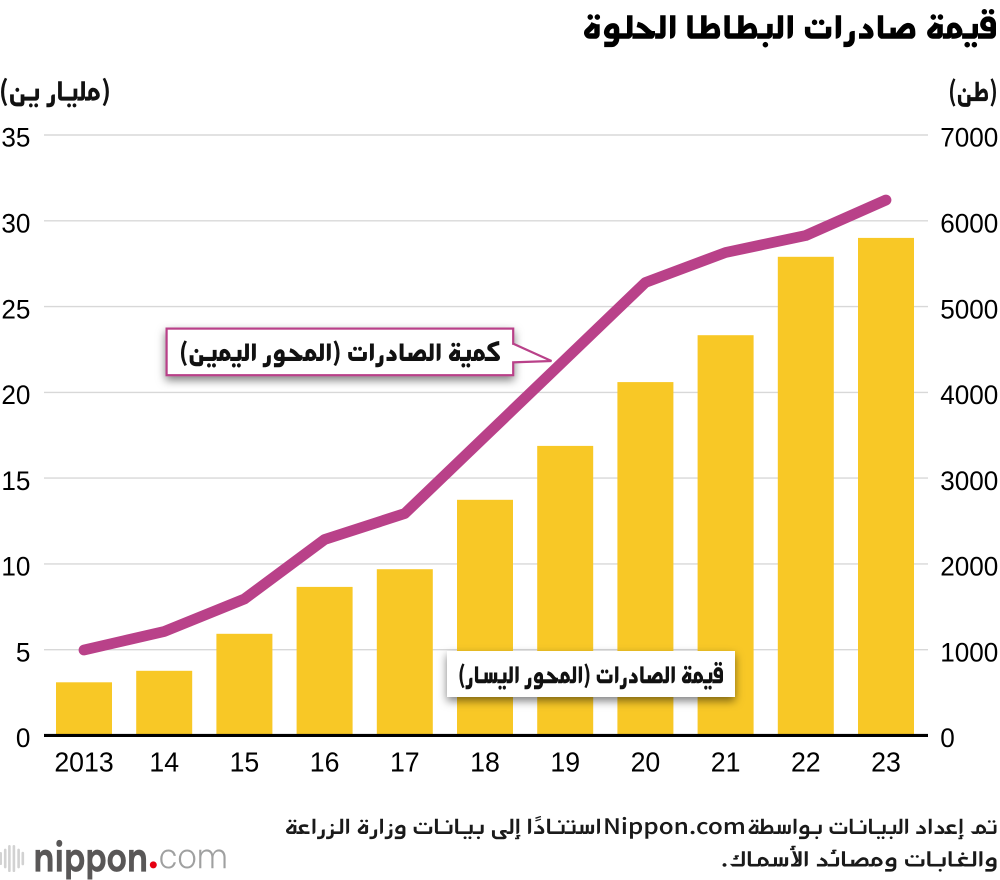 This screenshot has height=880, width=1000. Describe the element at coordinates (83, 762) in the screenshot. I see `svg-text: 2013` at that location.